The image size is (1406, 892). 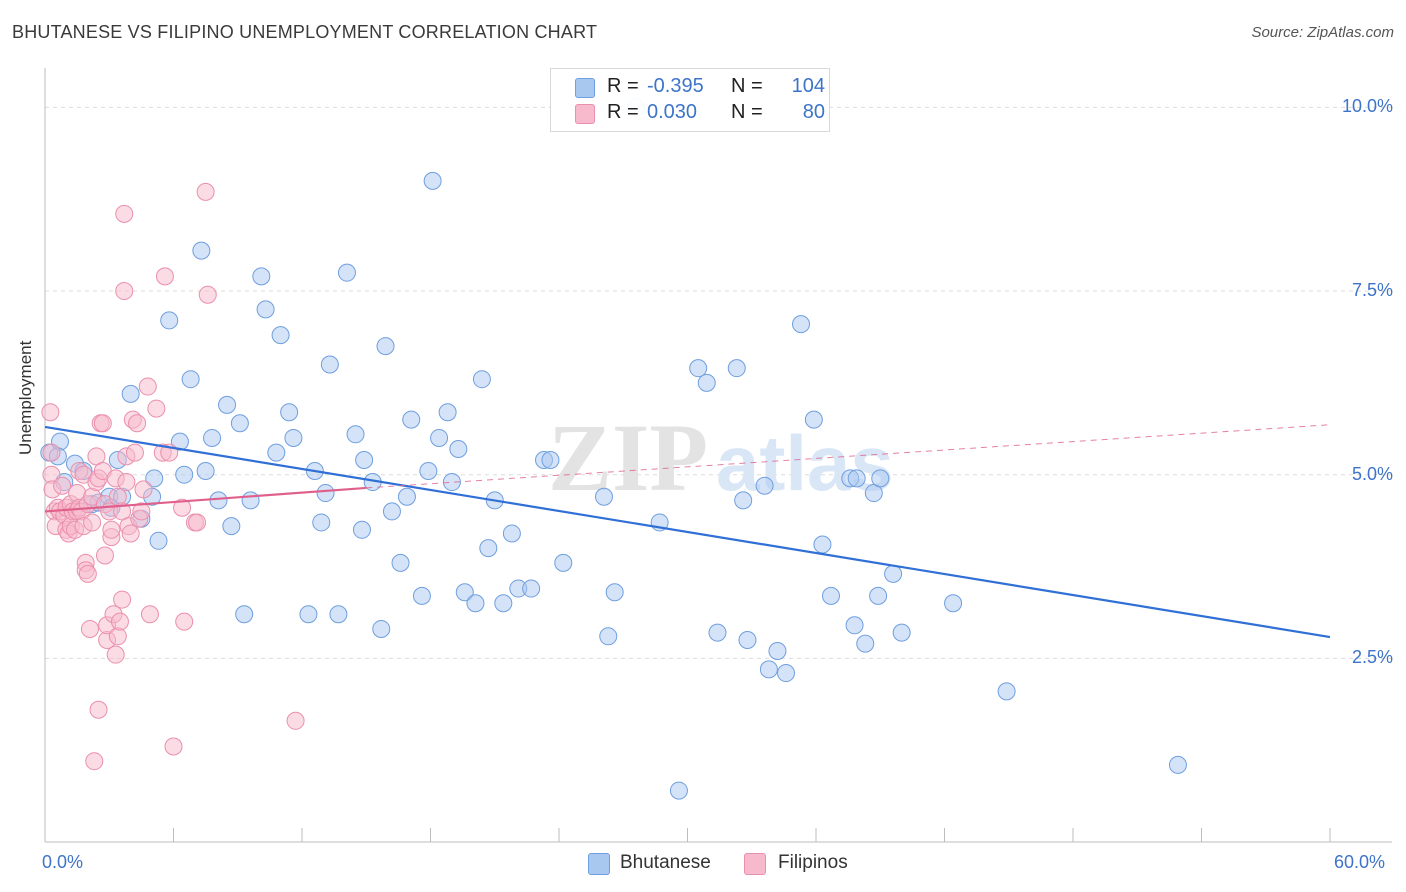 I want to click on series-filipinos, so click(x=173, y=476).